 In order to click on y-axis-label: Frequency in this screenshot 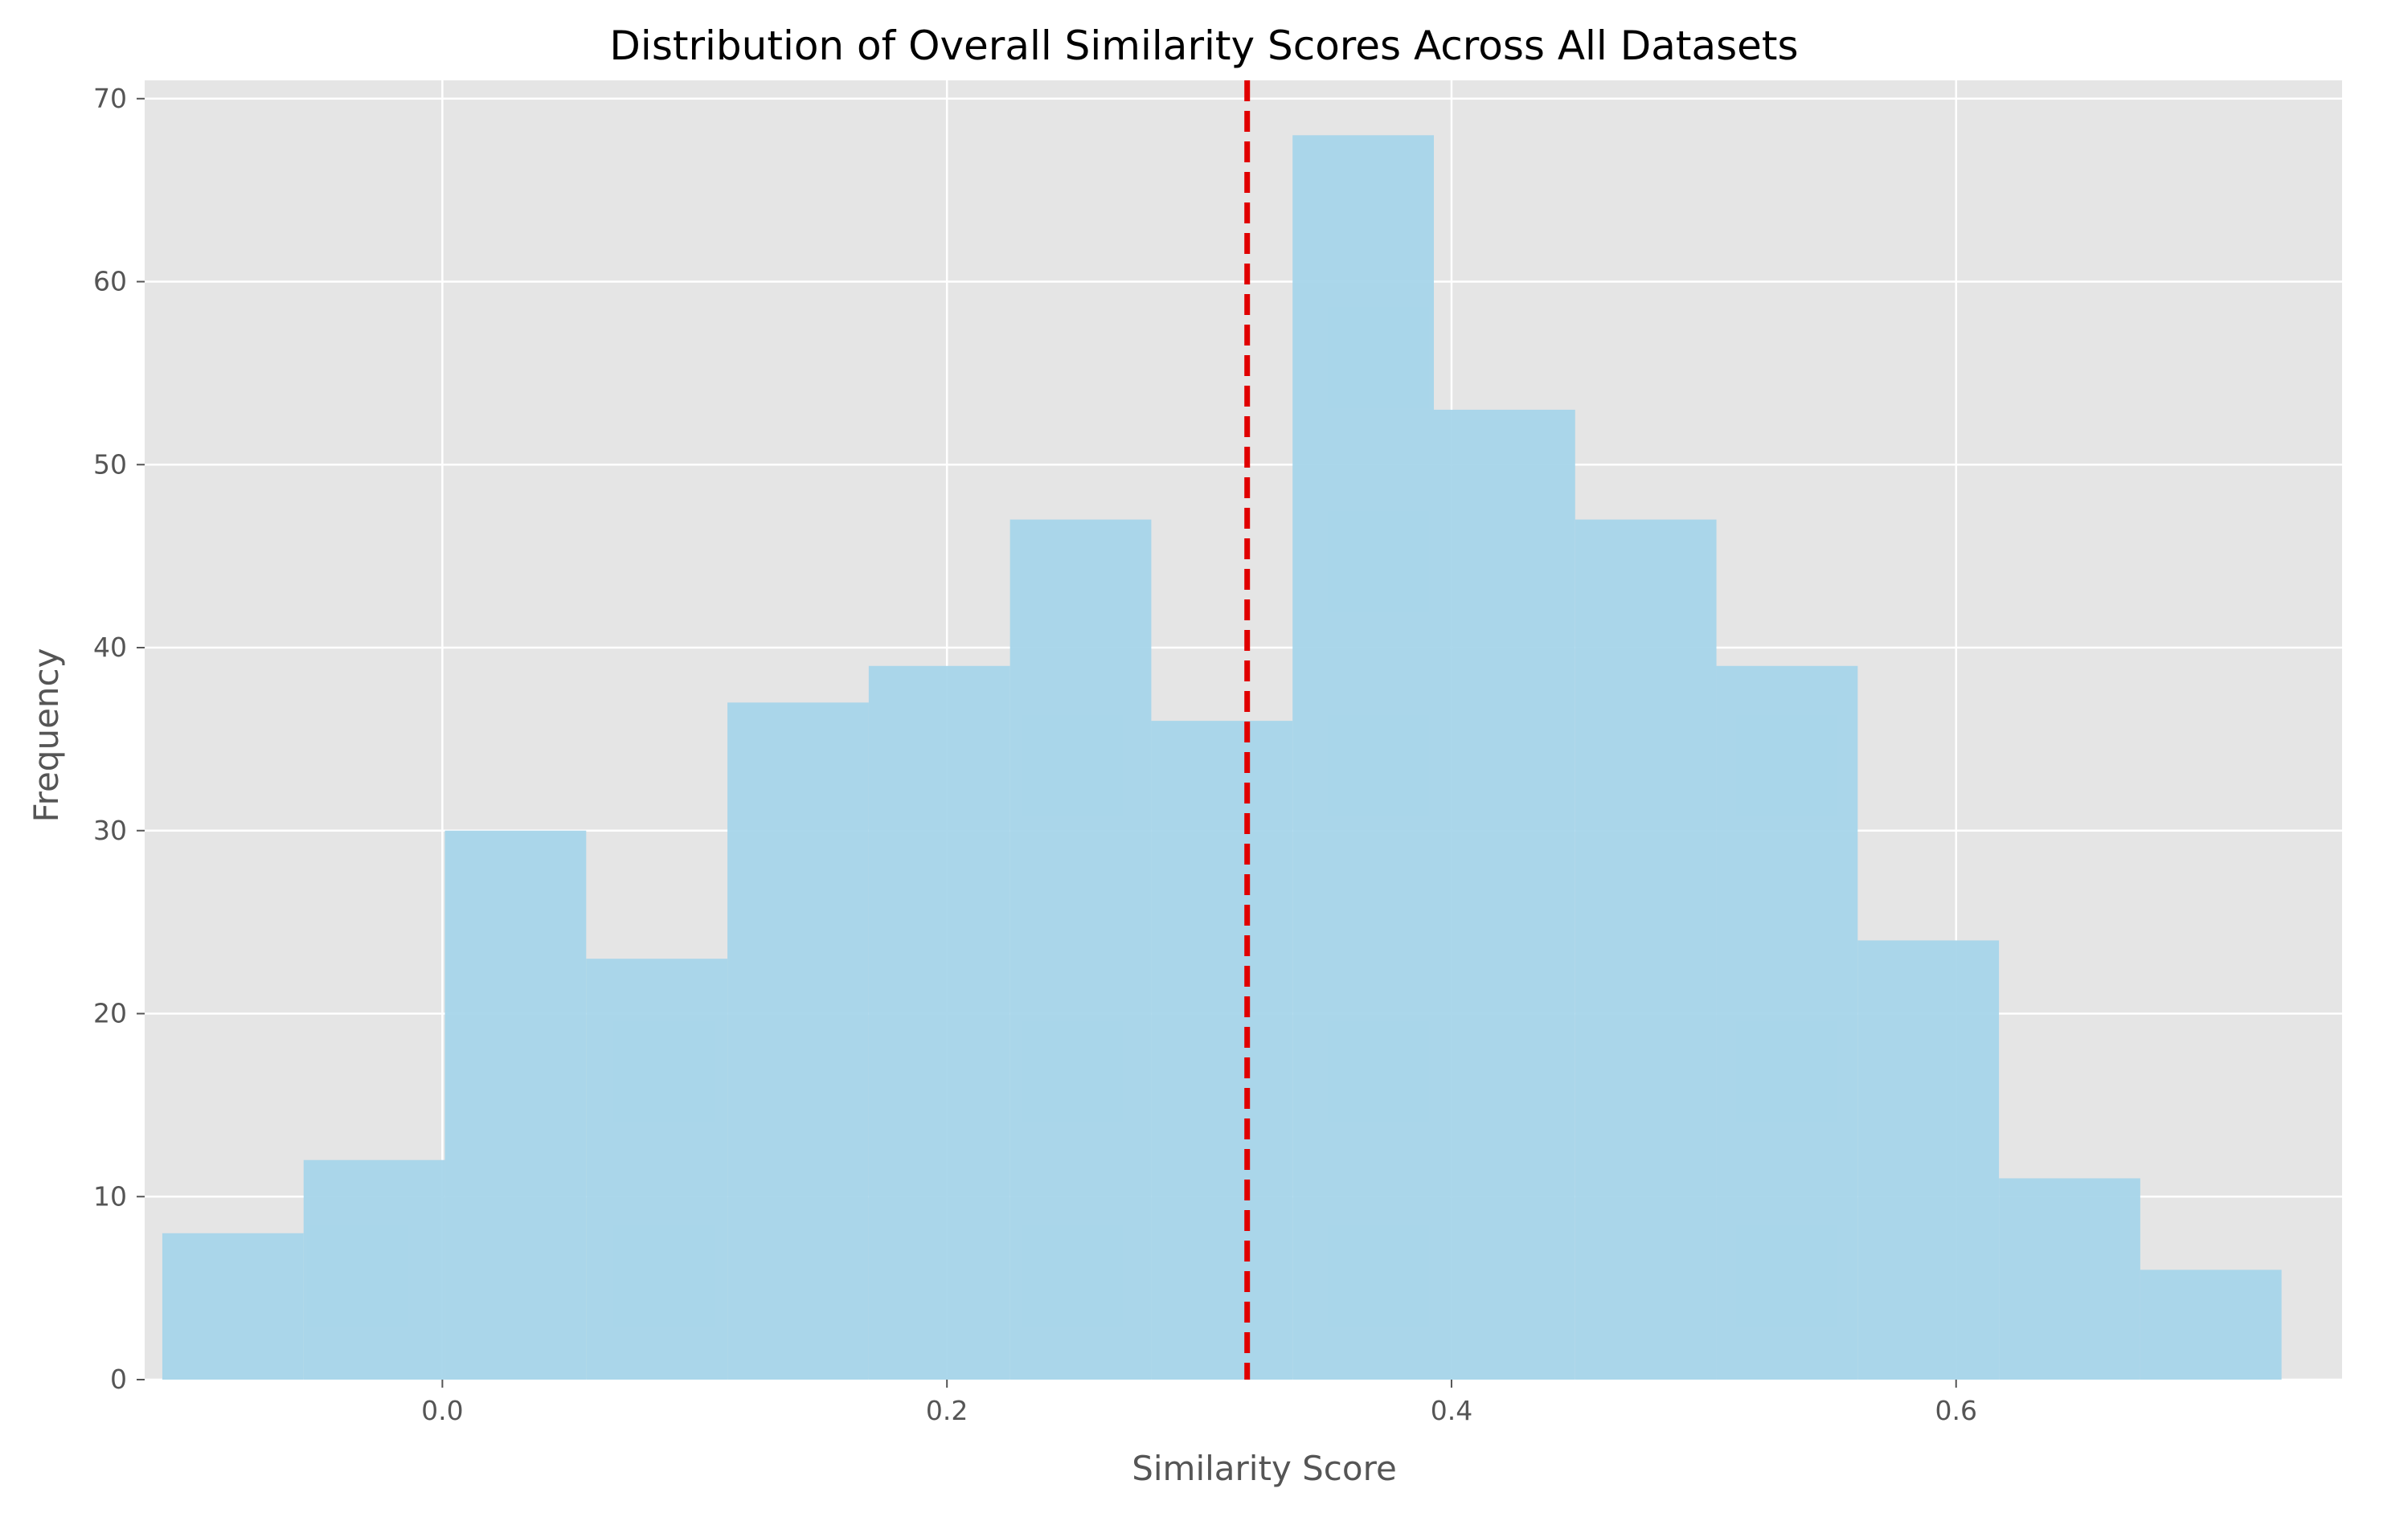, I will do `click(46, 735)`.